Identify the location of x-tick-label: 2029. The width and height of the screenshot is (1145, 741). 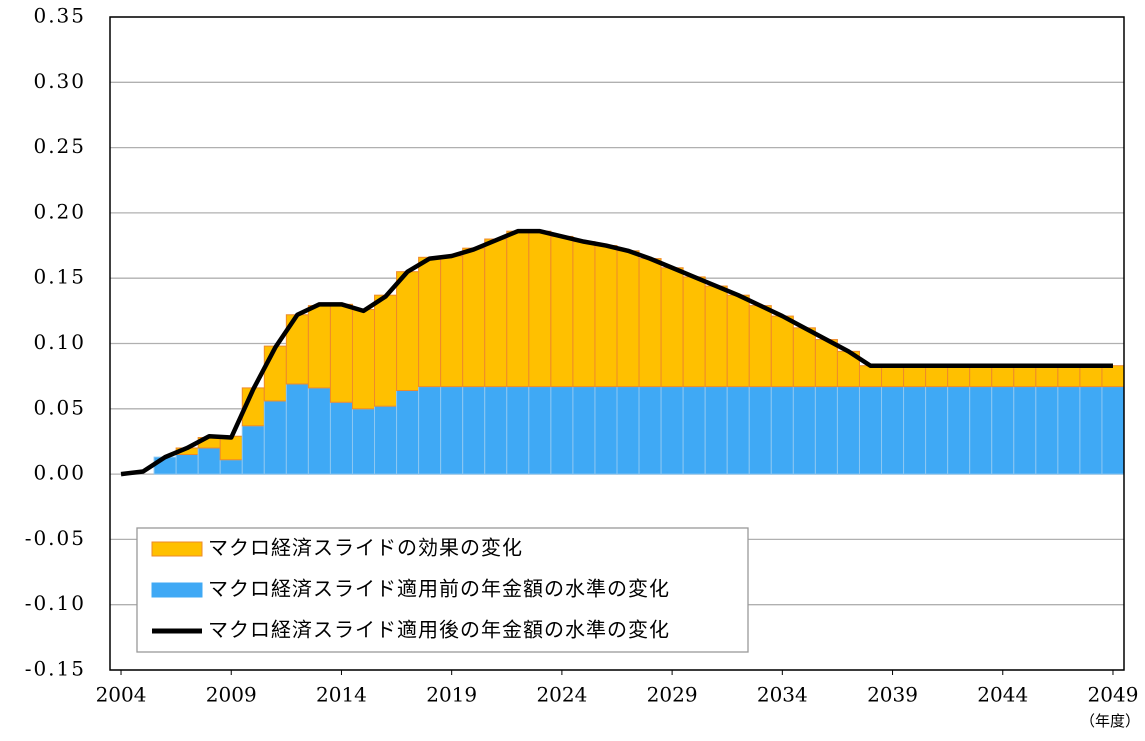
(672, 695).